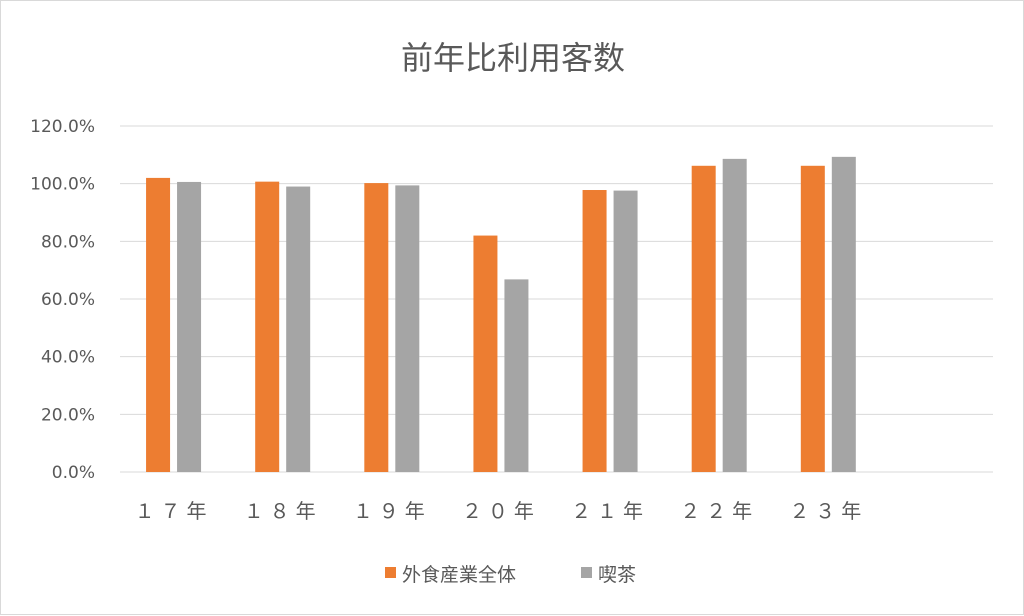 This screenshot has width=1024, height=616. Describe the element at coordinates (174, 511) in the screenshot. I see `x-category-label: １７年` at that location.